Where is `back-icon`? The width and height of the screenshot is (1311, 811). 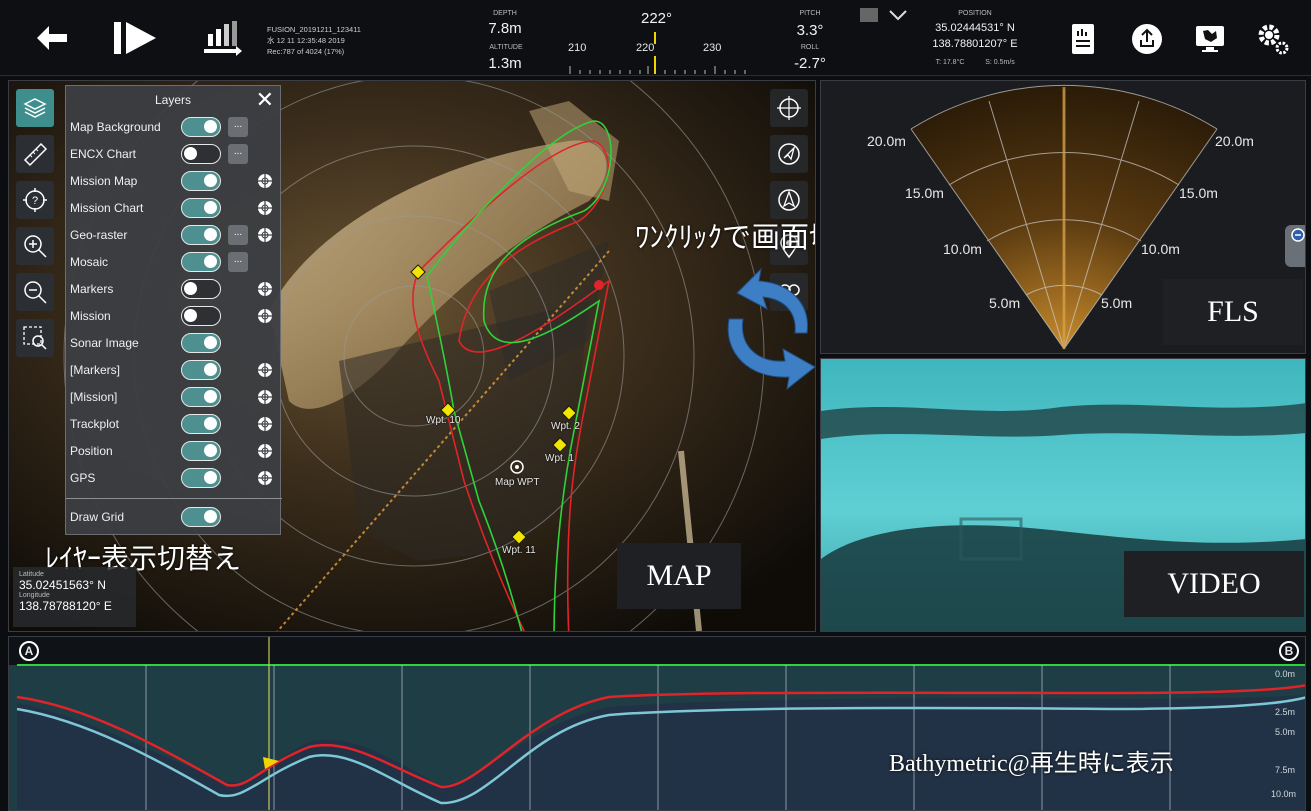 back-icon is located at coordinates (52, 38).